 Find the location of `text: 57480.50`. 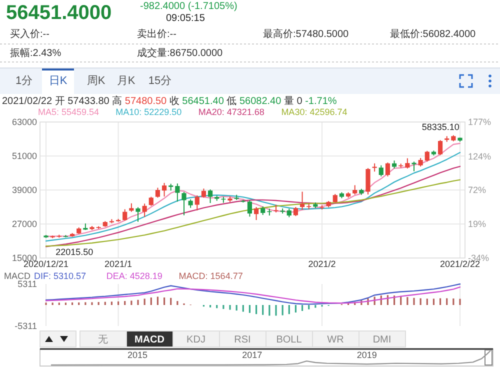

text: 57480.50 is located at coordinates (145, 101).